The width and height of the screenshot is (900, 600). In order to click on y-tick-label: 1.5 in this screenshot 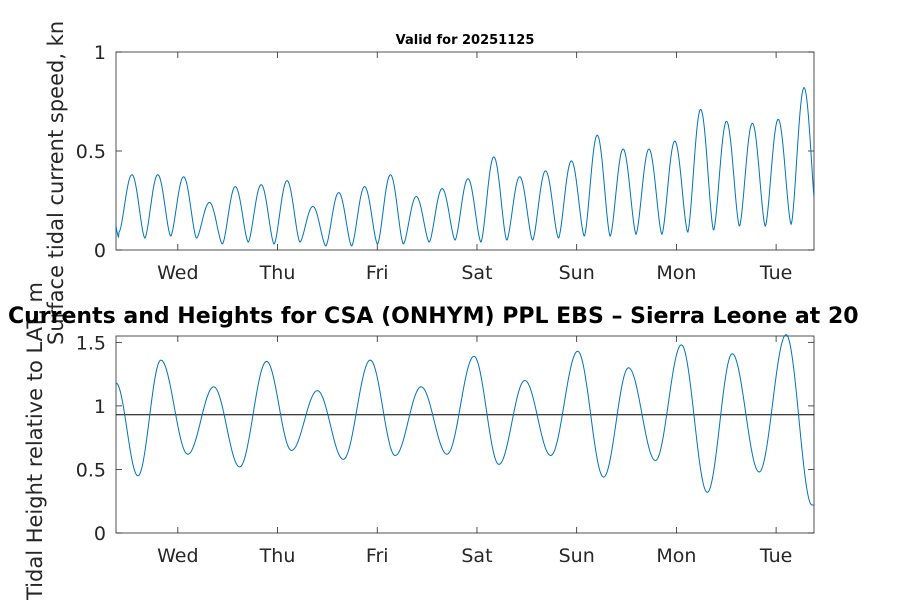, I will do `click(91, 343)`.